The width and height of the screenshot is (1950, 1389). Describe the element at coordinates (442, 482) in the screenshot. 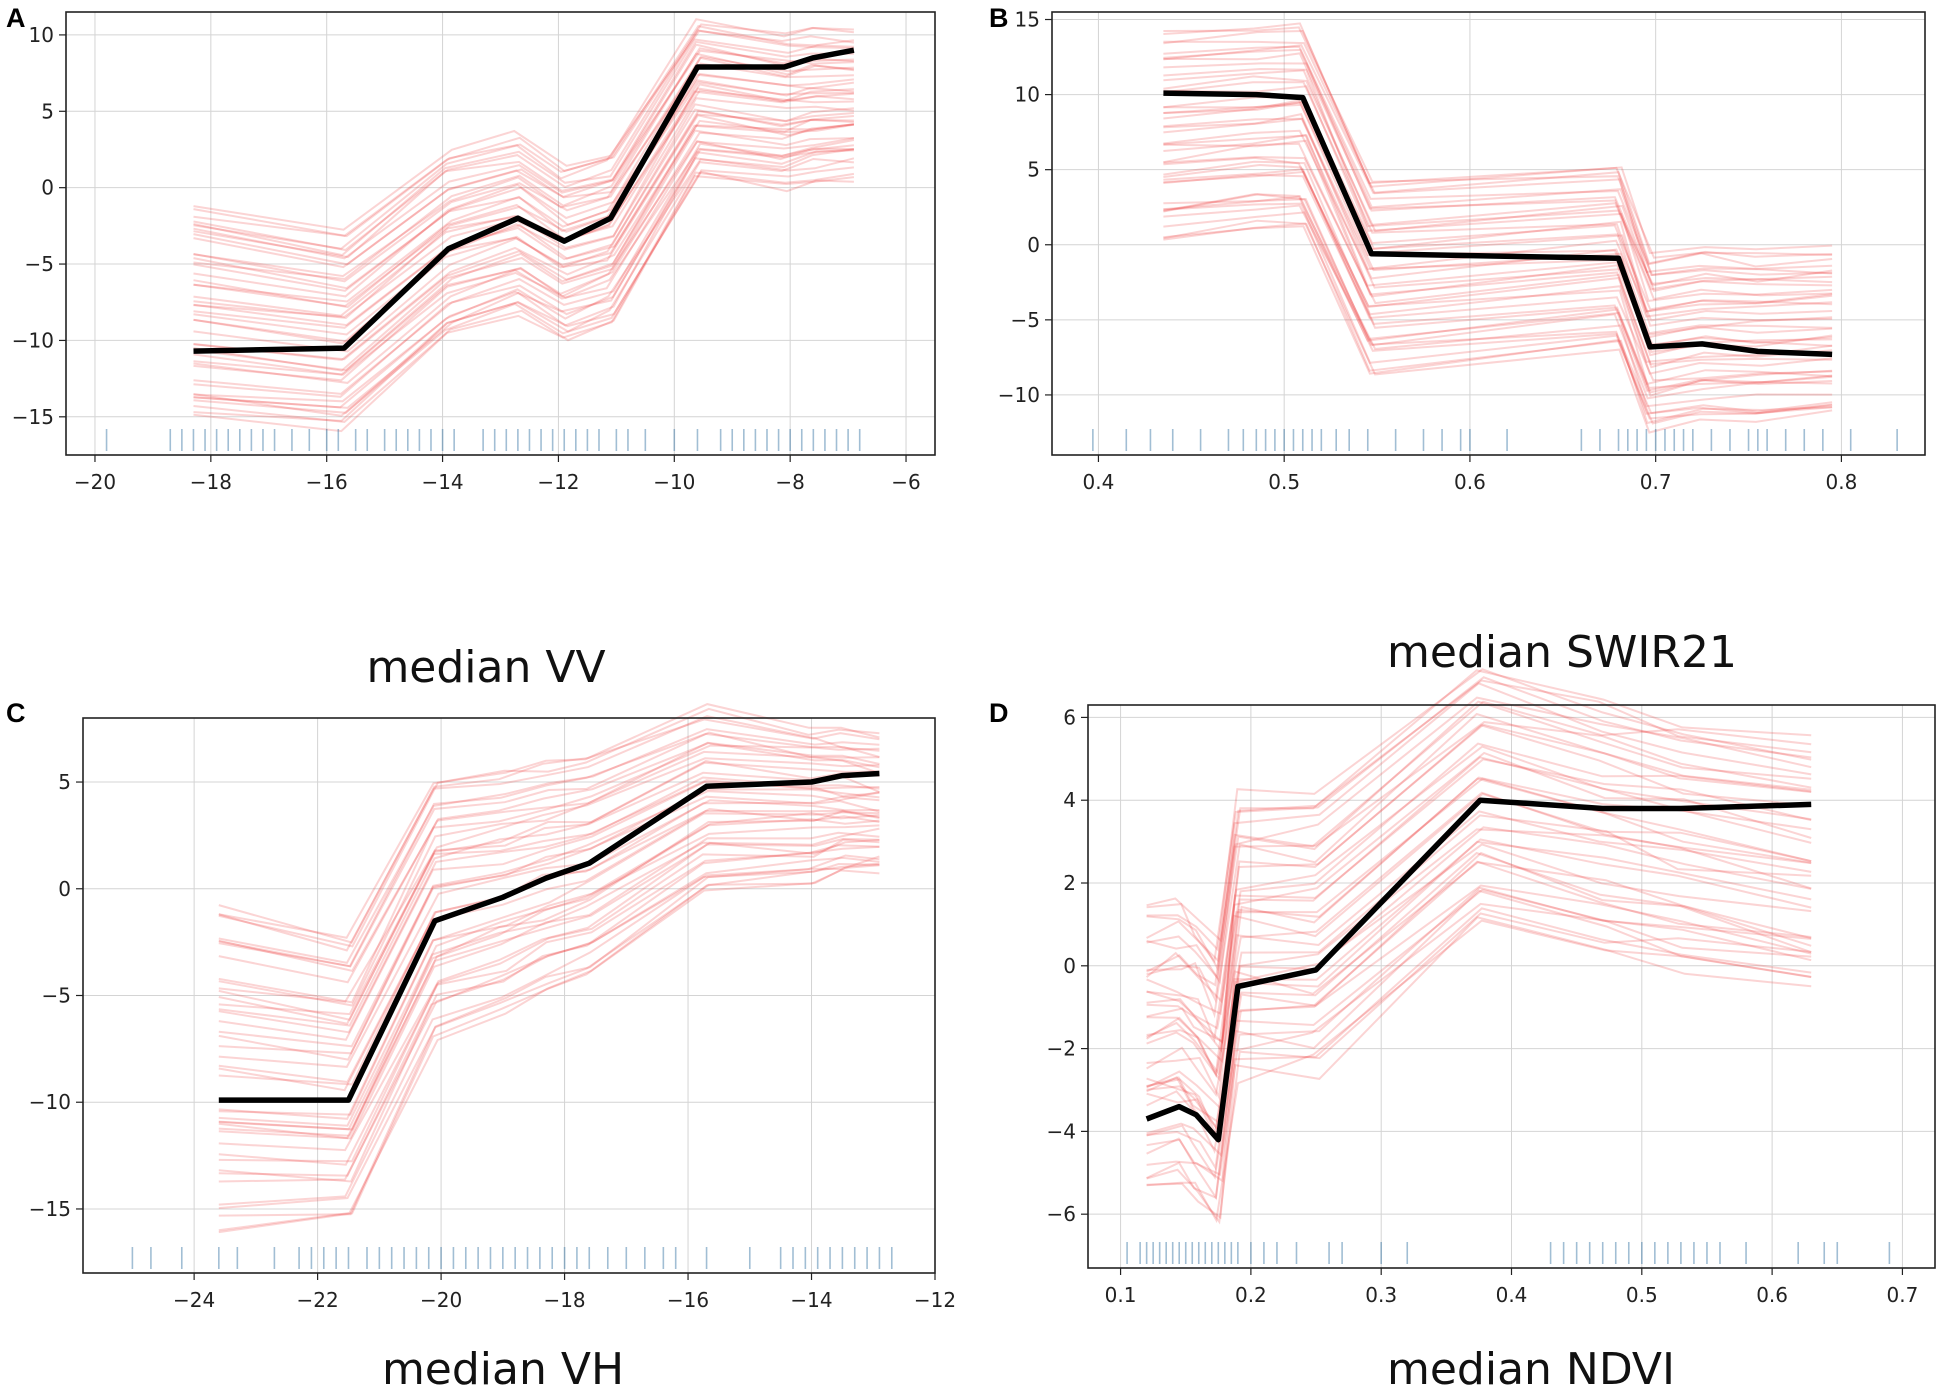

I see `panel-a-xtick-label: −14` at that location.